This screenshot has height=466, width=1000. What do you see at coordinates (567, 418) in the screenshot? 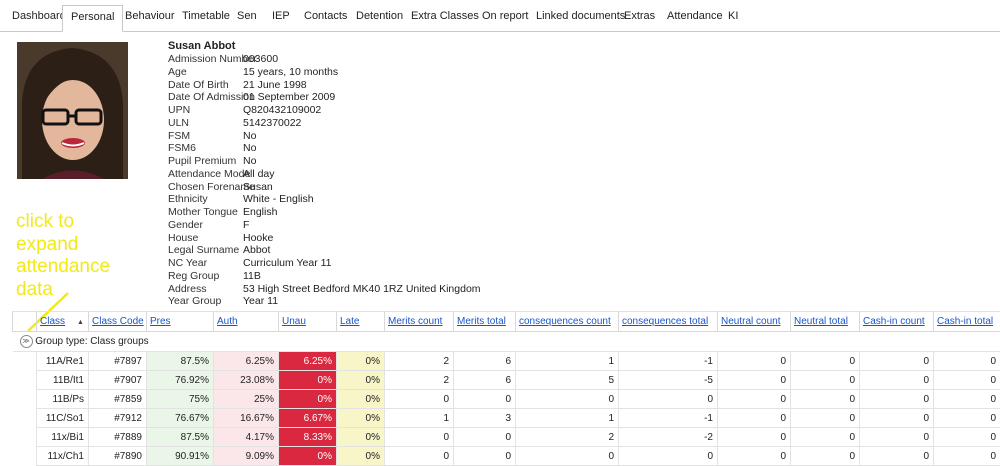
I see `cell-consequences-count: 1` at bounding box center [567, 418].